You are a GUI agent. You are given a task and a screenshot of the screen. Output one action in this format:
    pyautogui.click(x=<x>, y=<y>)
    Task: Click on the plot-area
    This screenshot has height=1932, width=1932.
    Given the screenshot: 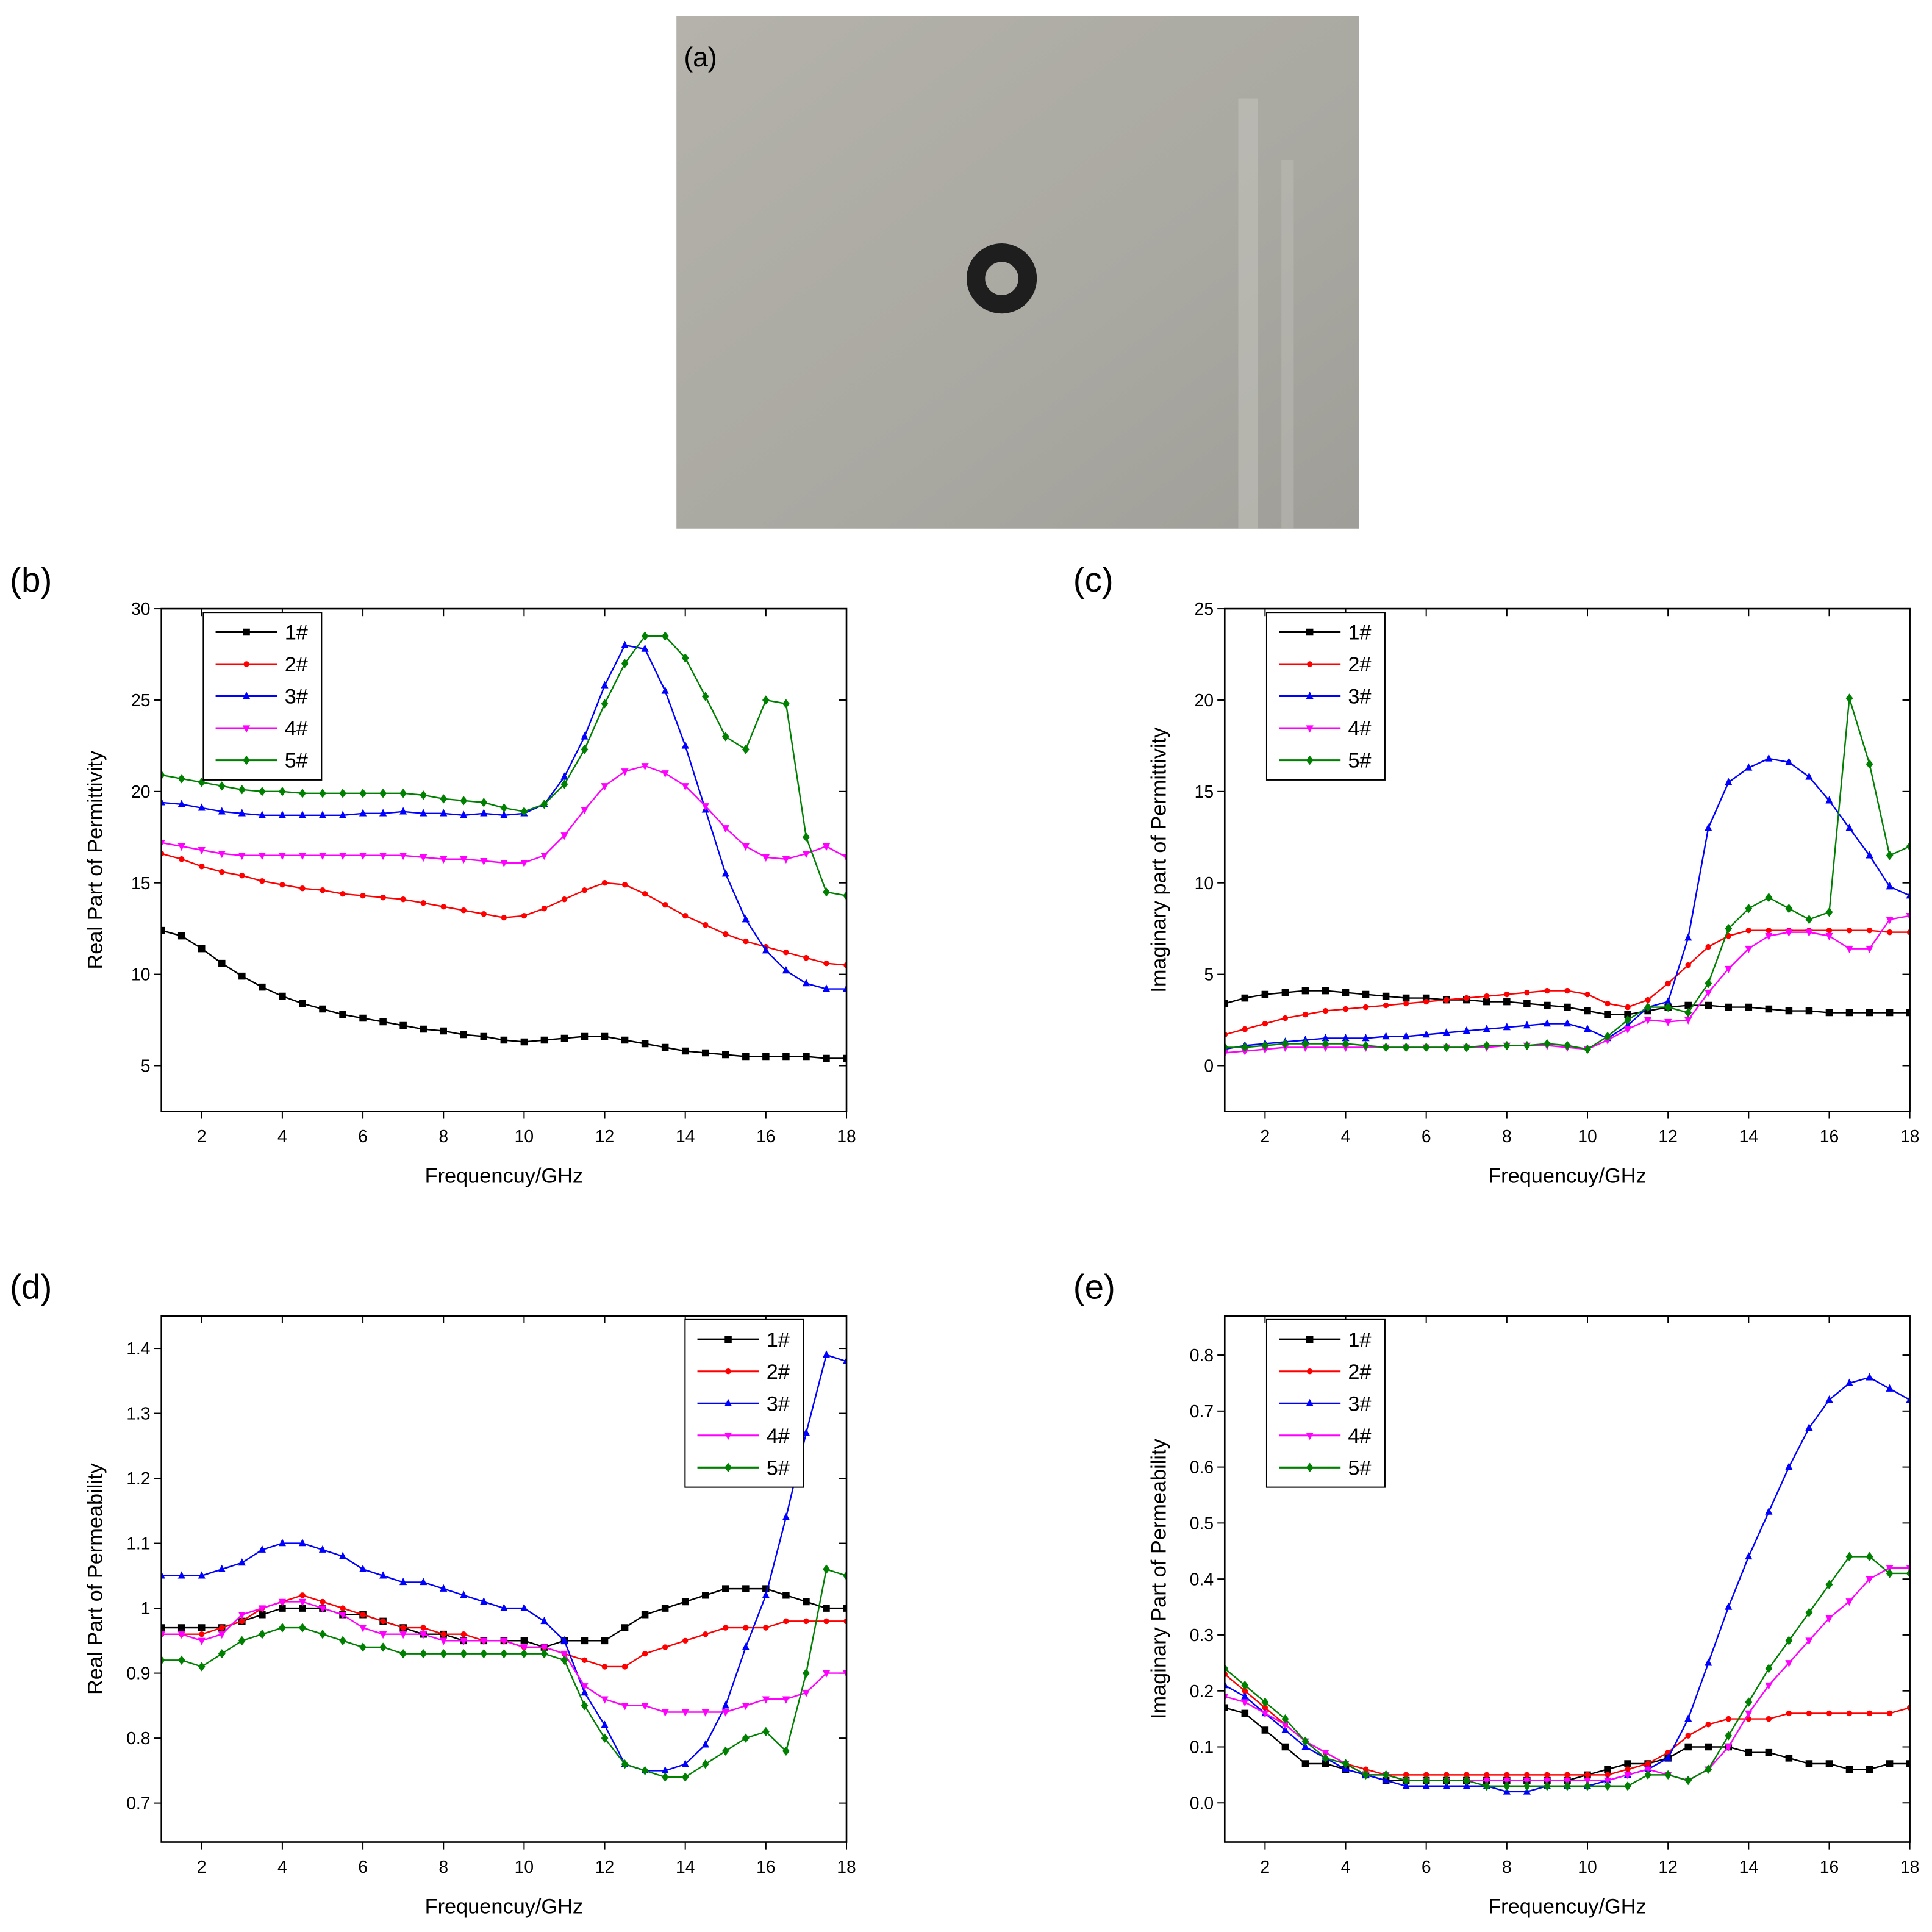 What is the action you would take?
    pyautogui.click(x=504, y=1566)
    